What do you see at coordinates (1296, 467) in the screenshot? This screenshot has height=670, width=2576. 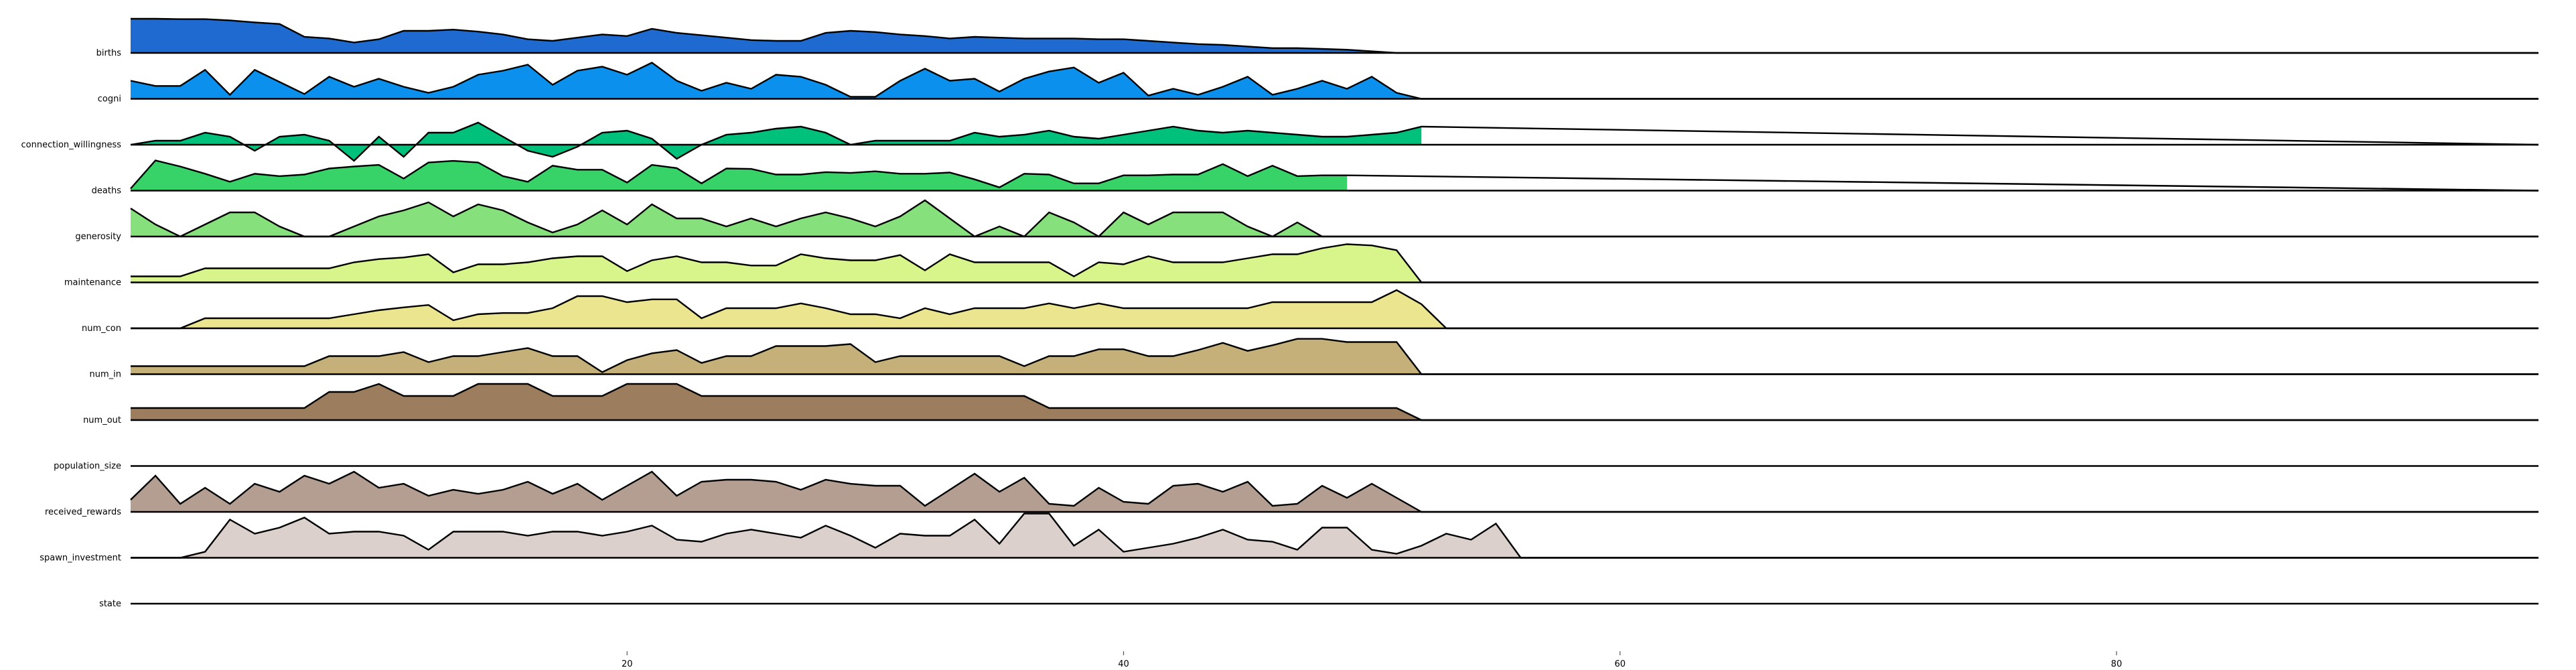 I see `ridge-row-population-size: population_size` at bounding box center [1296, 467].